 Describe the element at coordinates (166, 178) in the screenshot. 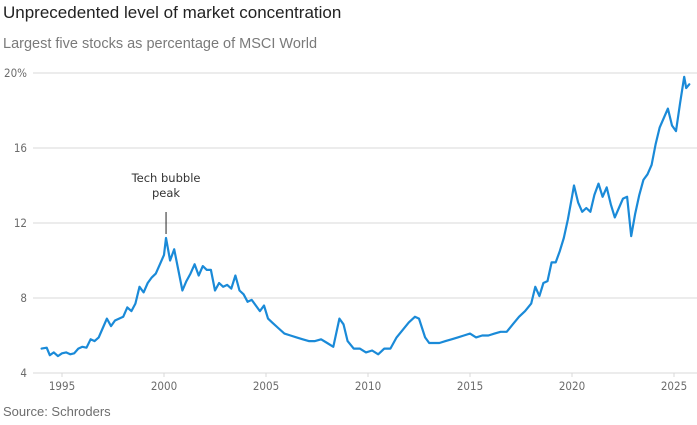

I see `annotation-text-line-0: Tech bubble` at that location.